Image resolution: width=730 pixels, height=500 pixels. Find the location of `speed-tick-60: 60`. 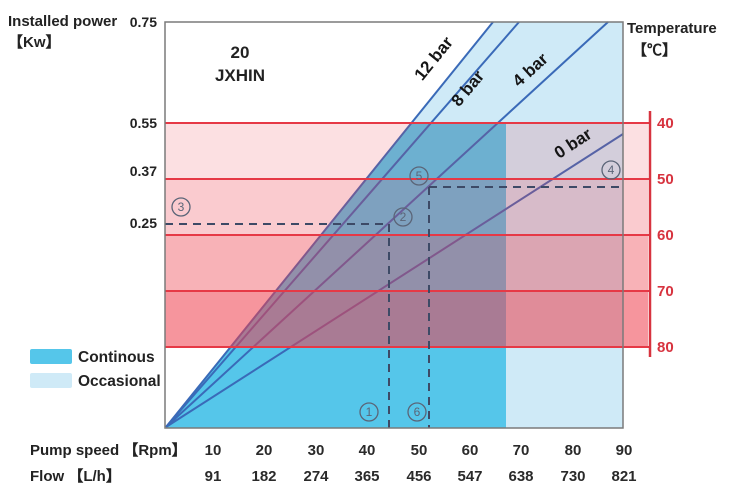

speed-tick-60: 60 is located at coordinates (470, 450).